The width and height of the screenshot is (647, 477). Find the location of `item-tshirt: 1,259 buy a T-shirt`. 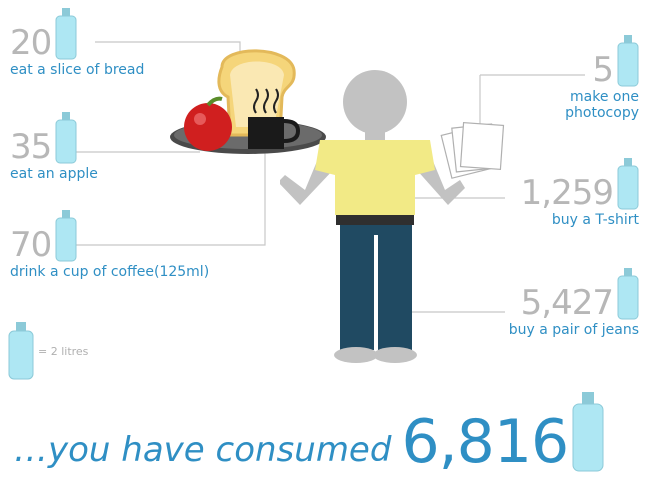

item-tshirt: 1,259 buy a T-shirt is located at coordinates (580, 193).